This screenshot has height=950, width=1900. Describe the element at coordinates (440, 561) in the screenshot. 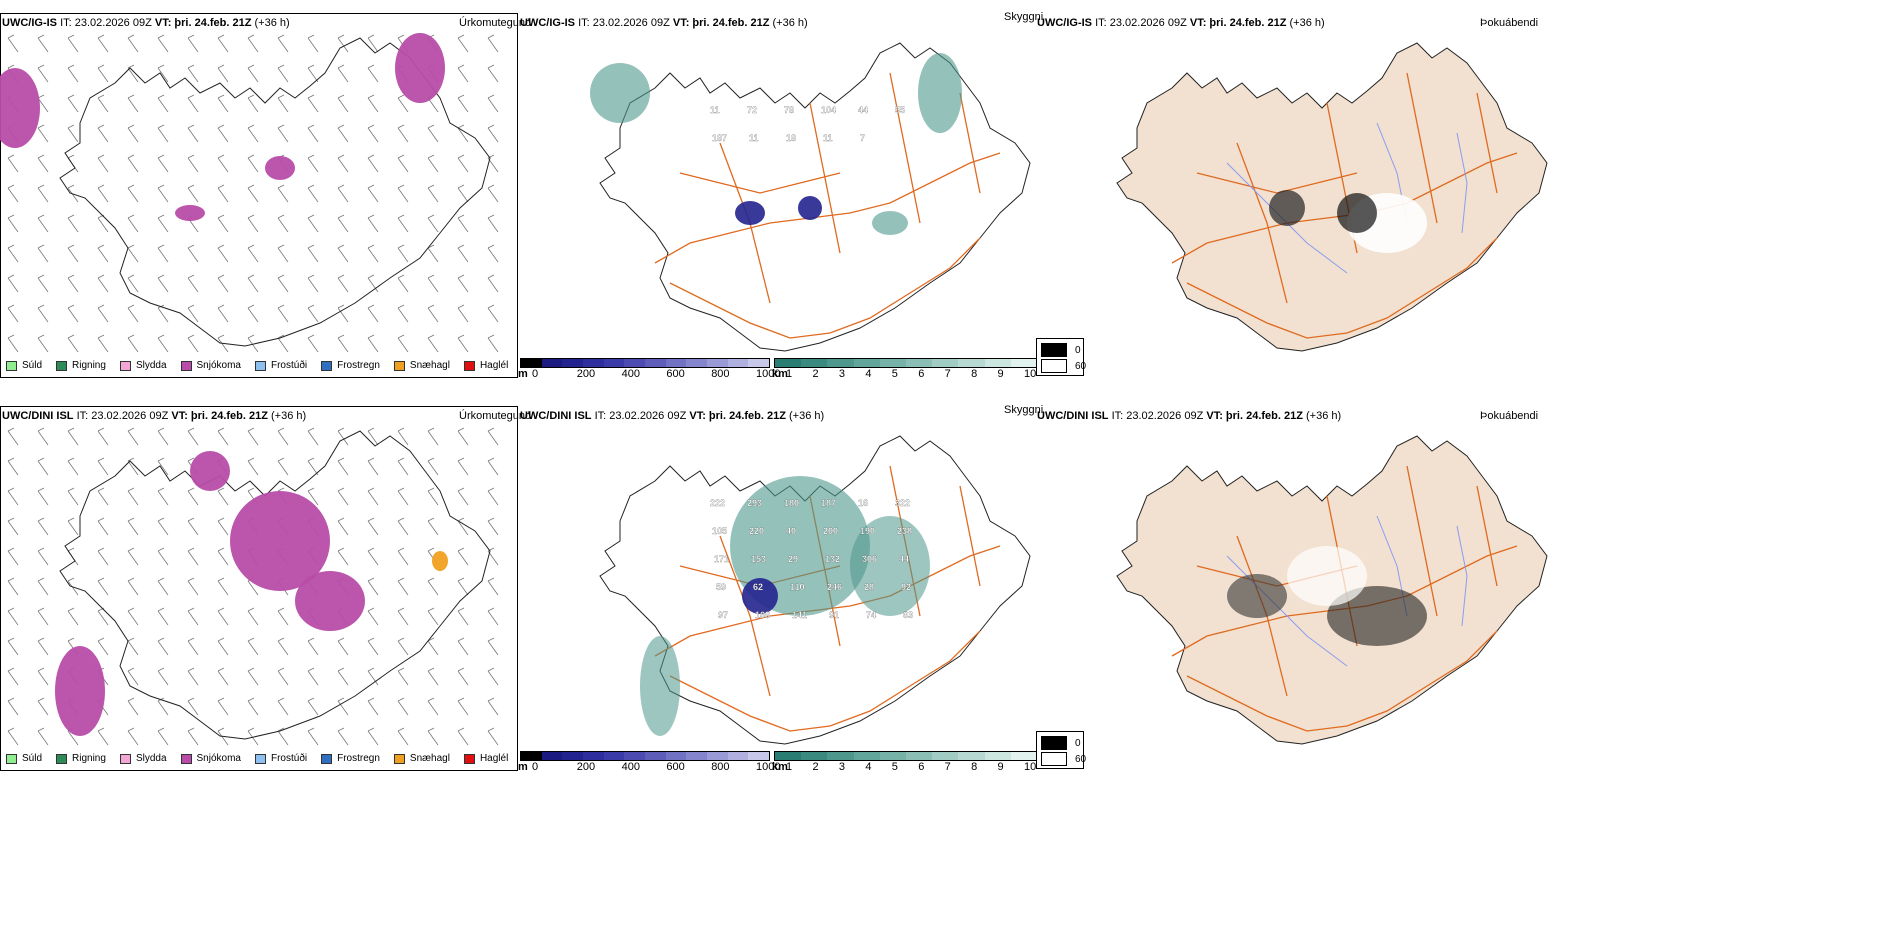

I see `graupel-area` at that location.